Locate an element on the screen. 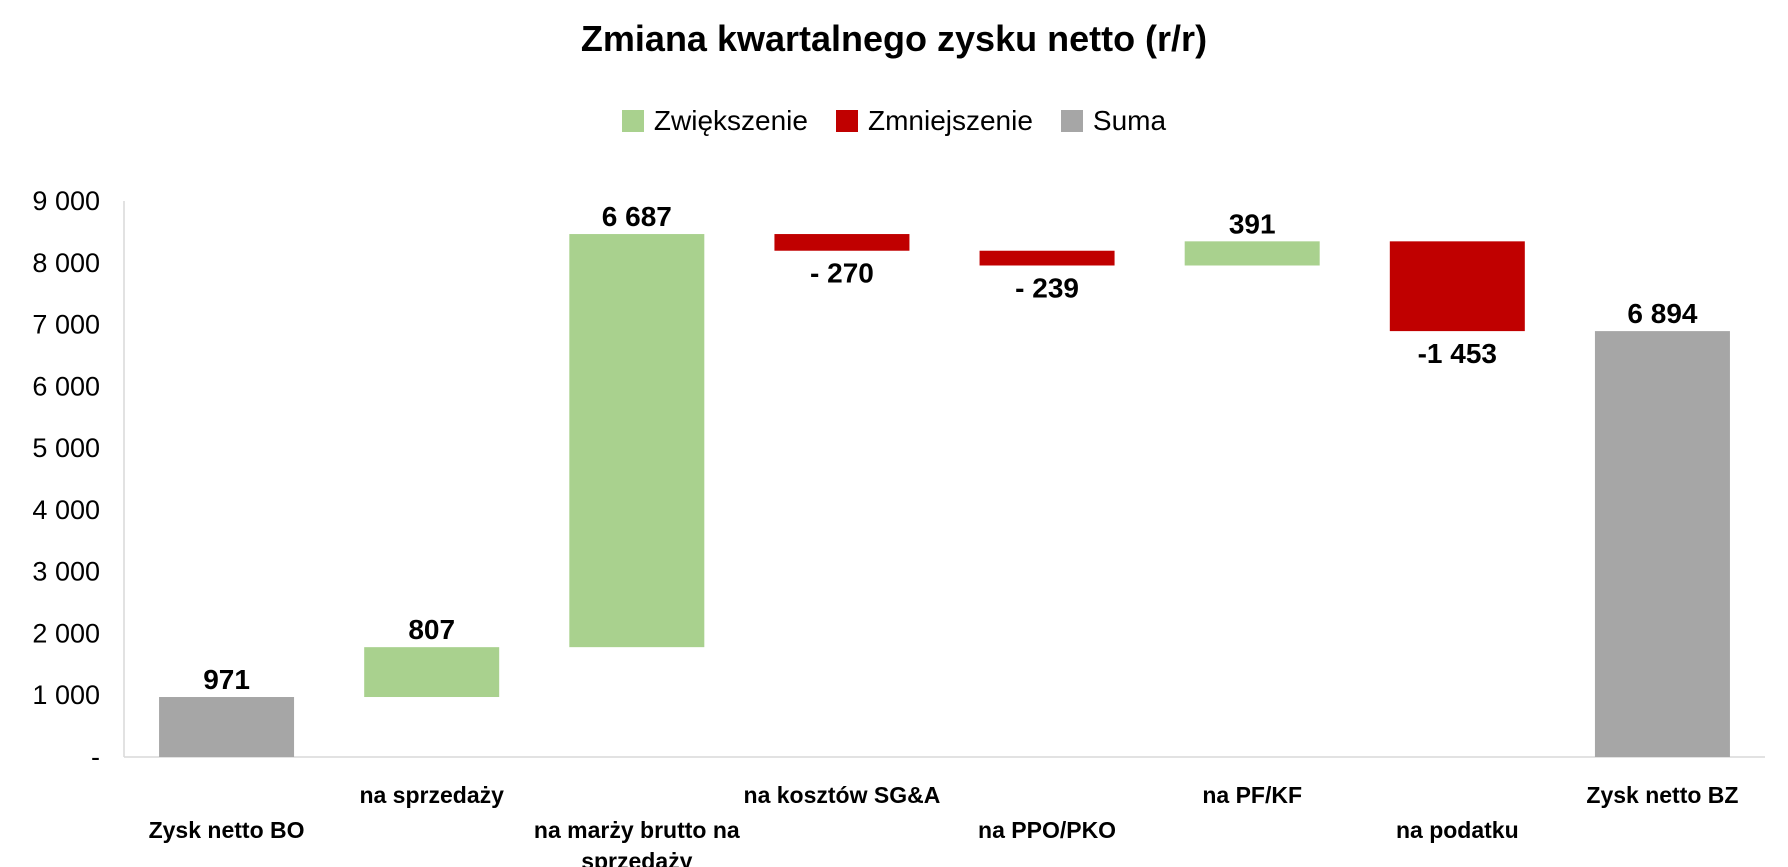  legend-swatch-total is located at coordinates (1071, 121).